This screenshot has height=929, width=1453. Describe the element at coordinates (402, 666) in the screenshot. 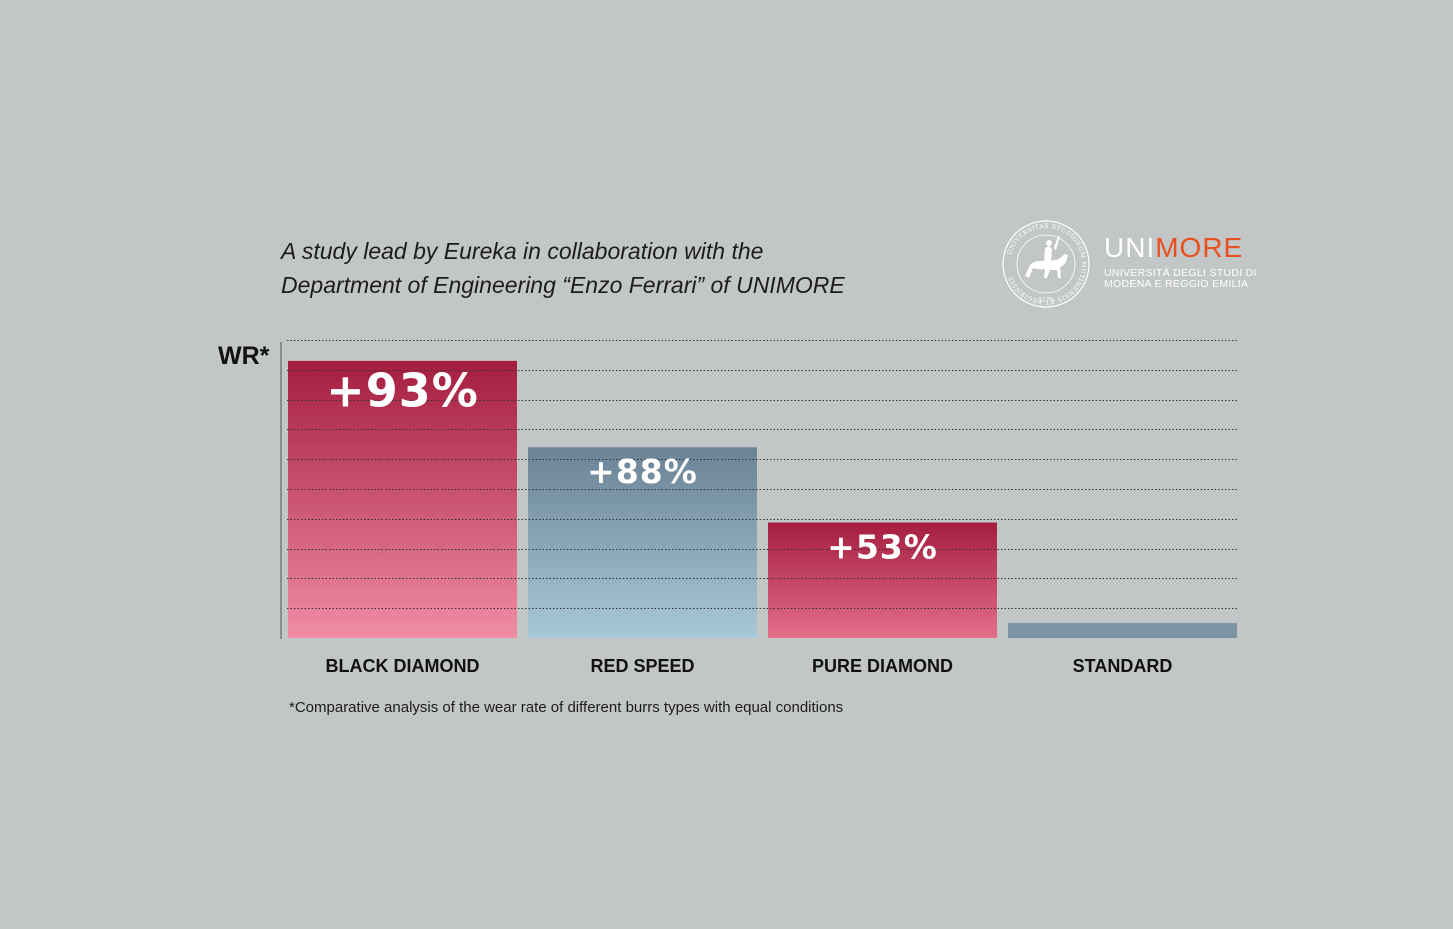

I see `x-tick-label: BLACK DIAMOND` at that location.